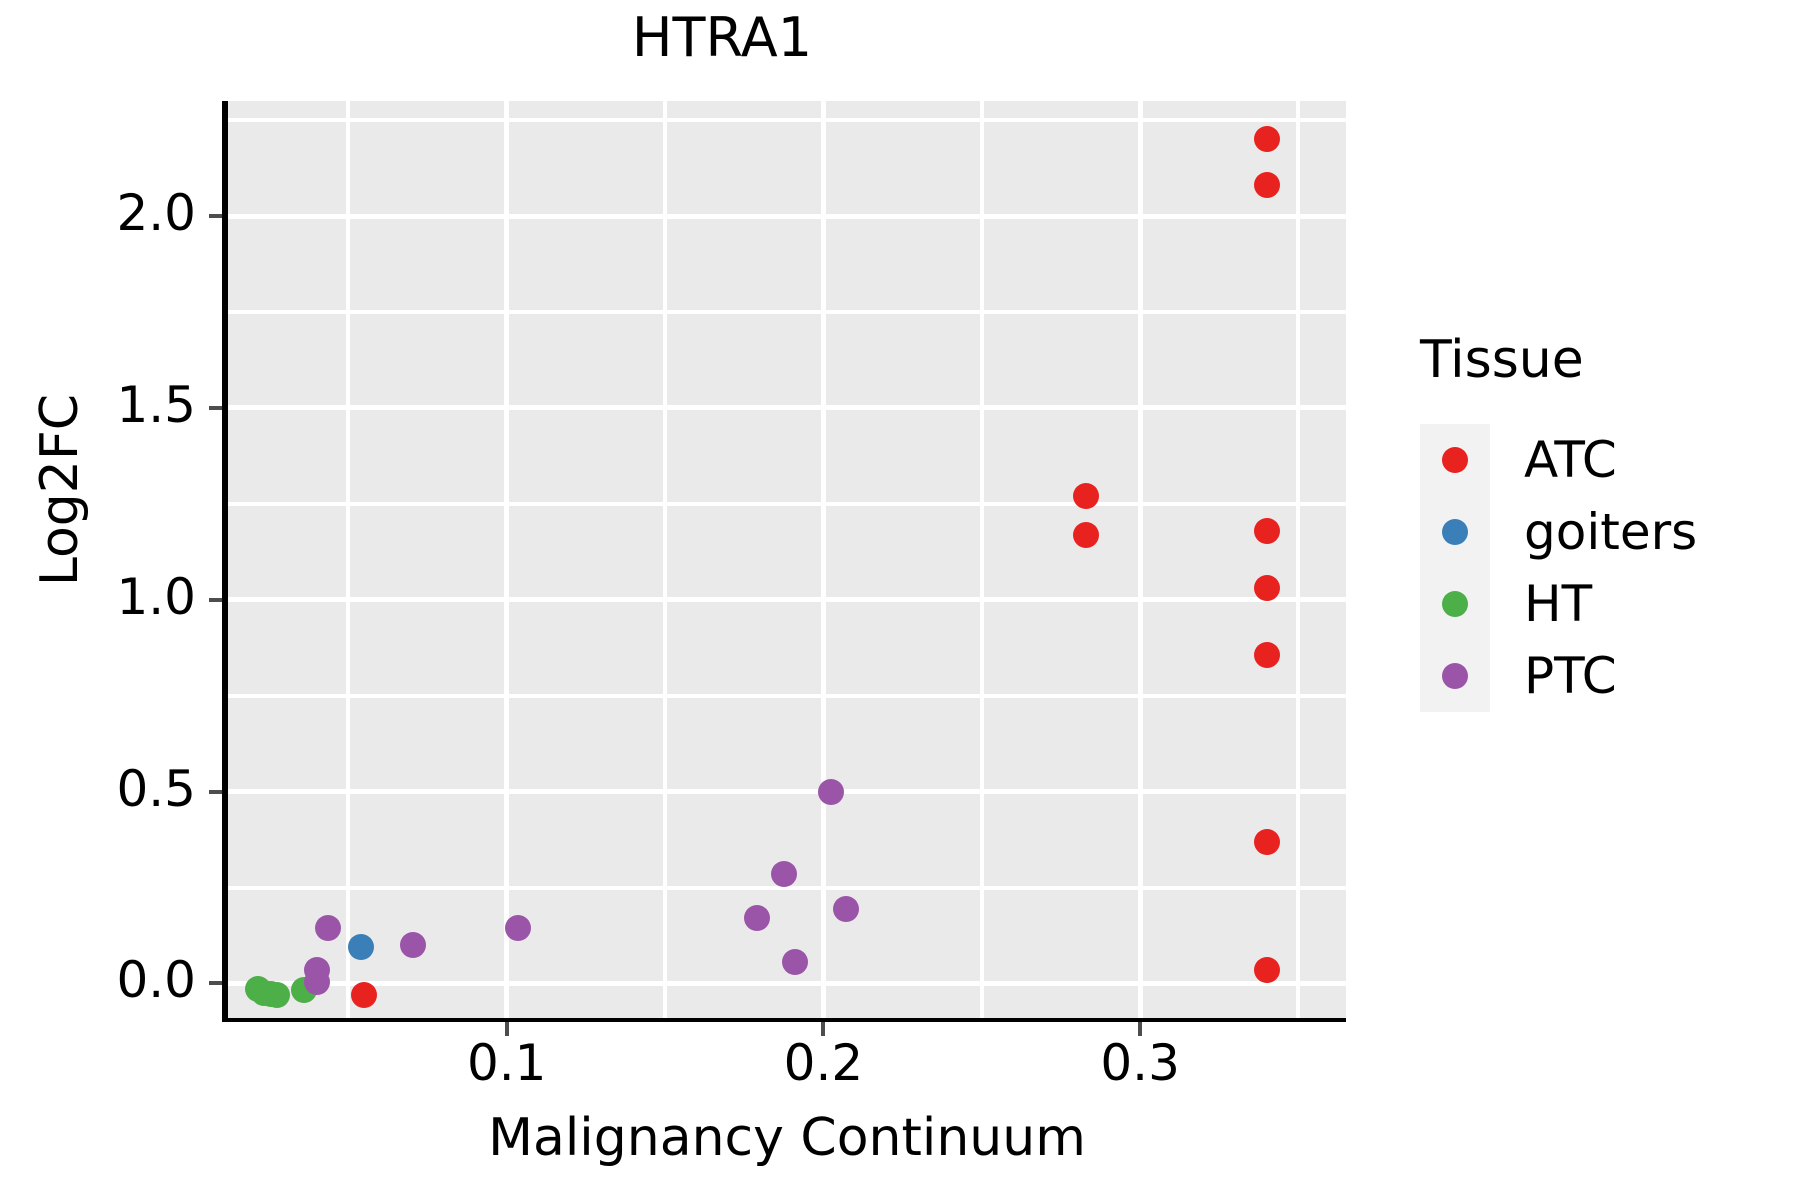 This screenshot has width=1800, height=1200. Describe the element at coordinates (225, 561) in the screenshot. I see `y-axis-line` at that location.